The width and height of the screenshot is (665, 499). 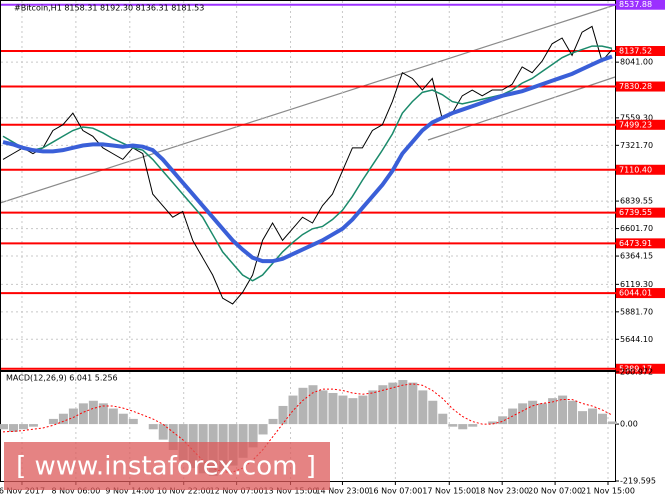 I want to click on y-tick-label: 0.00, so click(x=629, y=424).